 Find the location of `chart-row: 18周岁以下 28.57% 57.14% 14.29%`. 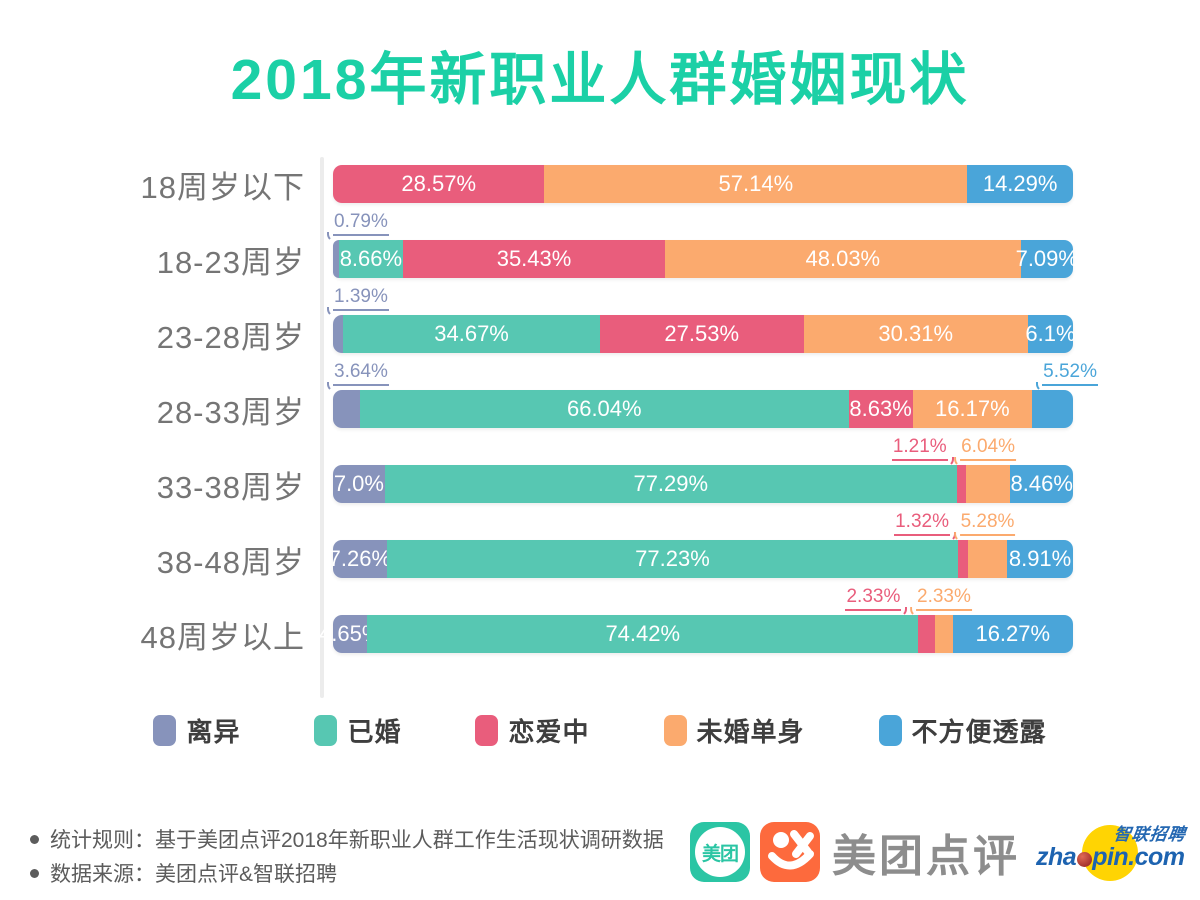

chart-row: 18周岁以下 28.57% 57.14% 14.29% is located at coordinates (600, 185).